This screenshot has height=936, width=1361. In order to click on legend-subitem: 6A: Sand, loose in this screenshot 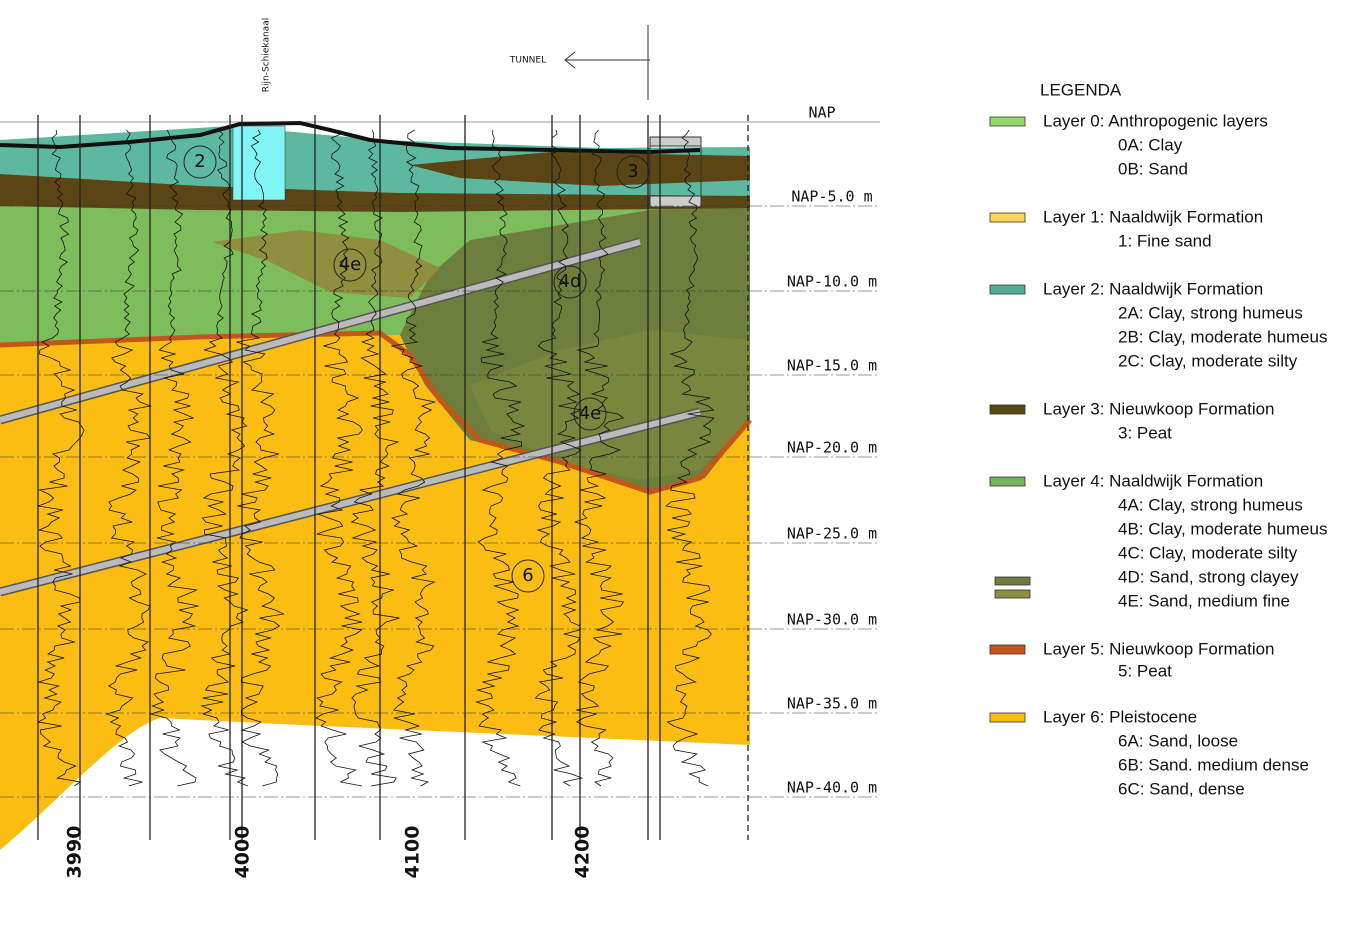, I will do `click(1178, 740)`.